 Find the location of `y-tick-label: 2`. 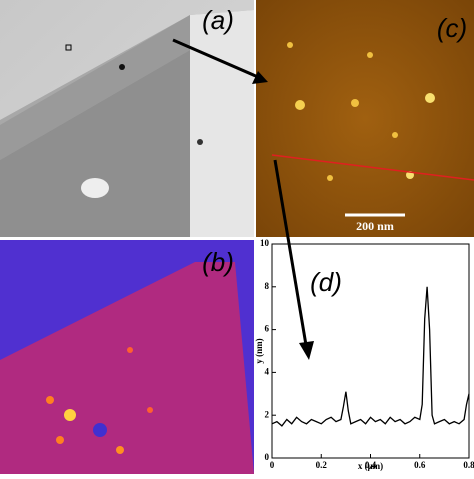

y-tick-label: 2 is located at coordinates (267, 414).